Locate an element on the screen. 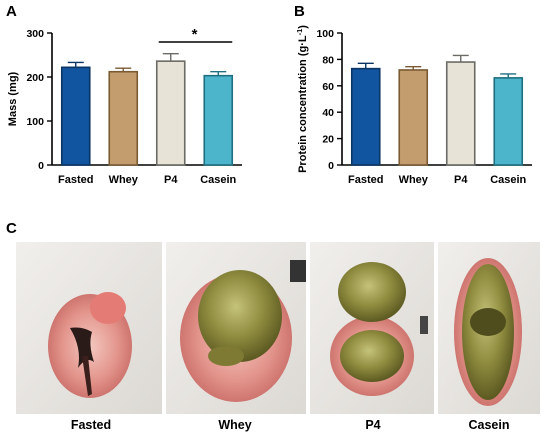 The height and width of the screenshot is (436, 550). panel-label-b: B is located at coordinates (299, 11).